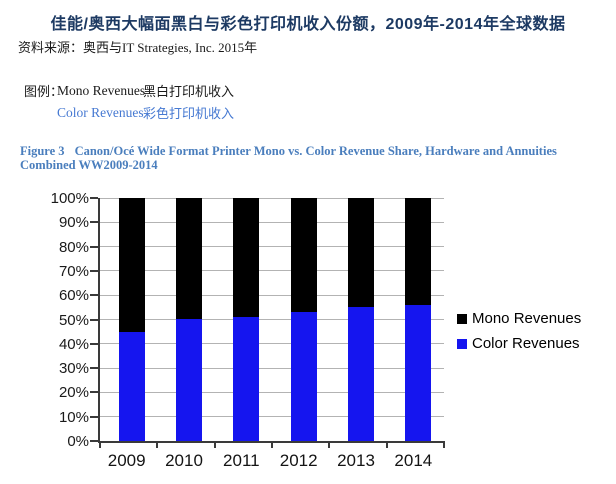 This screenshot has width=616, height=484. I want to click on x-axis-tick-label: 2014, so click(413, 460).